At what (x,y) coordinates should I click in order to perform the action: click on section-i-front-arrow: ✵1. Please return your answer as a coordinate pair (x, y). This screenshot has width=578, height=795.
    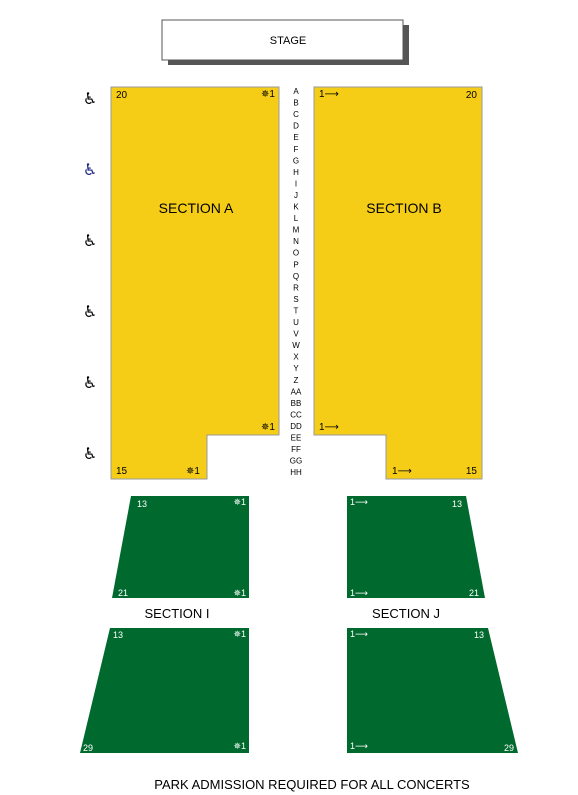
    Looking at the image, I should click on (239, 502).